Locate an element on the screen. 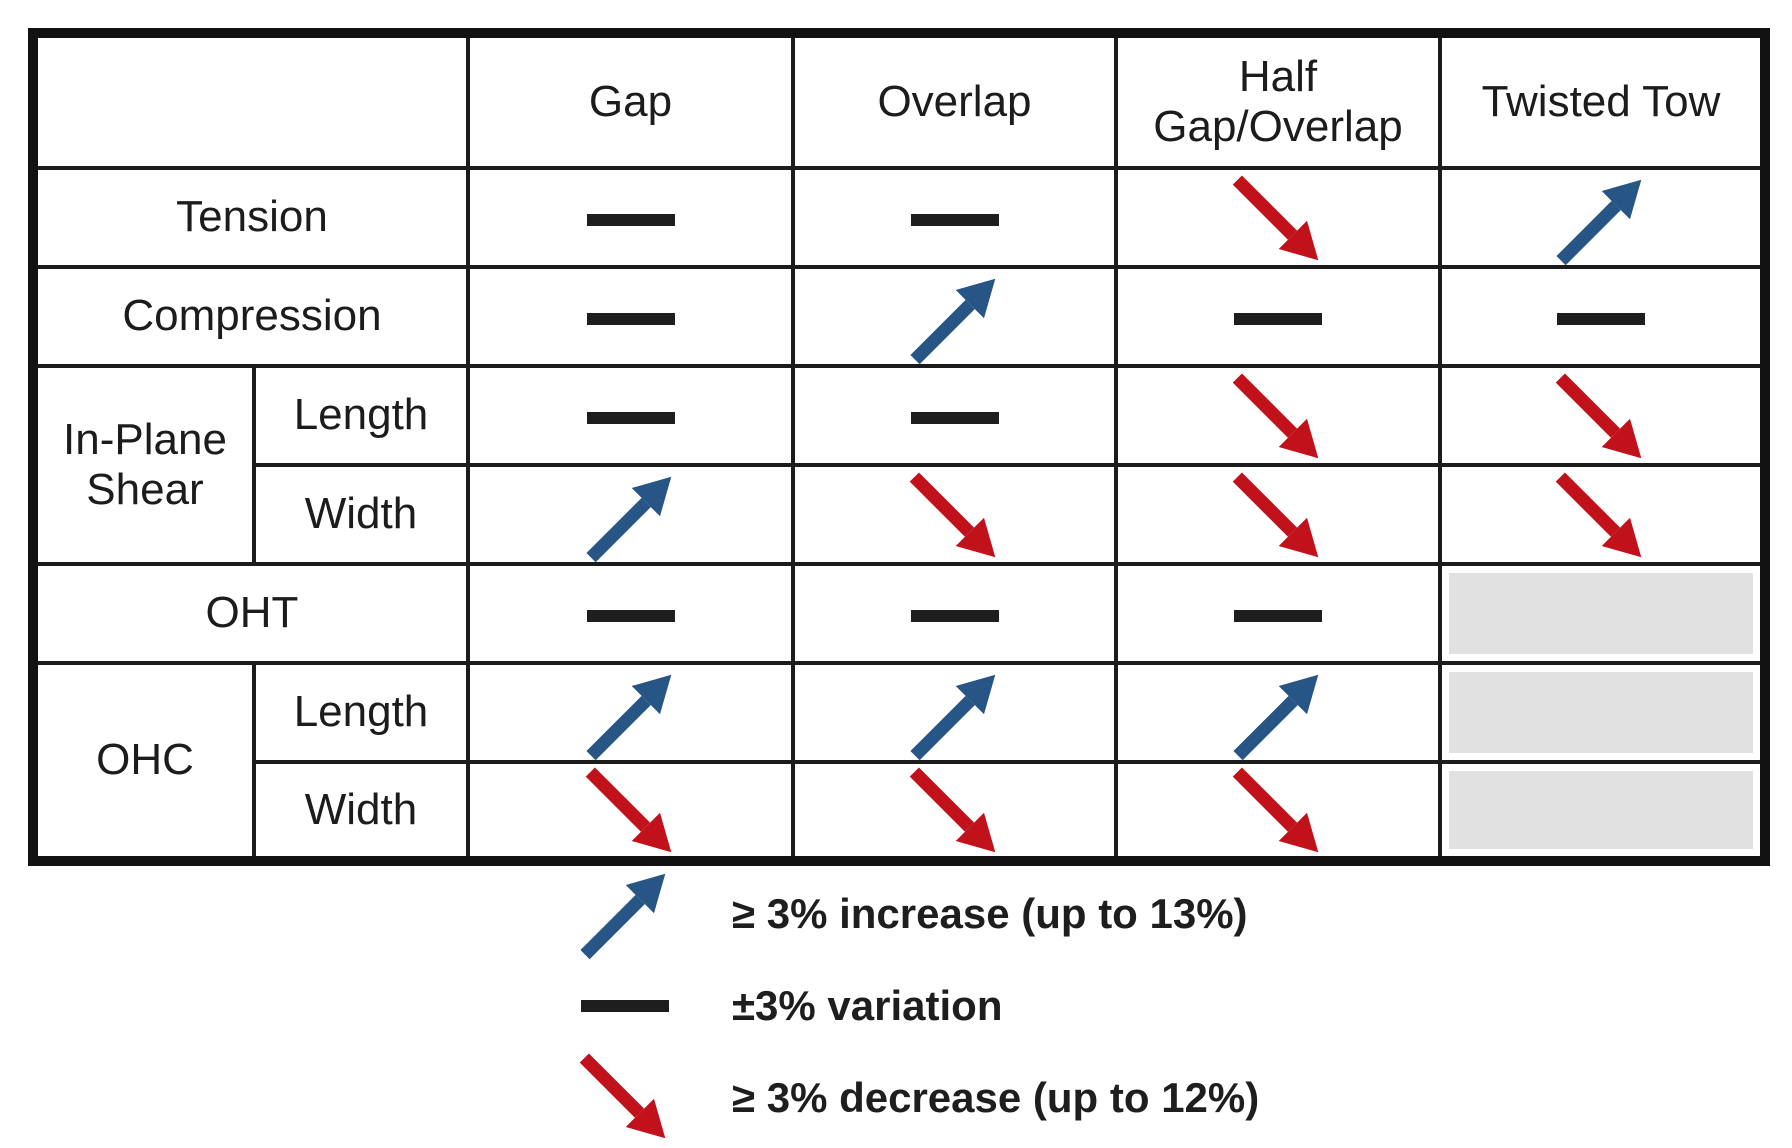 This screenshot has height=1148, width=1792. table-row-ohc-width: Width is located at coordinates (900, 813).